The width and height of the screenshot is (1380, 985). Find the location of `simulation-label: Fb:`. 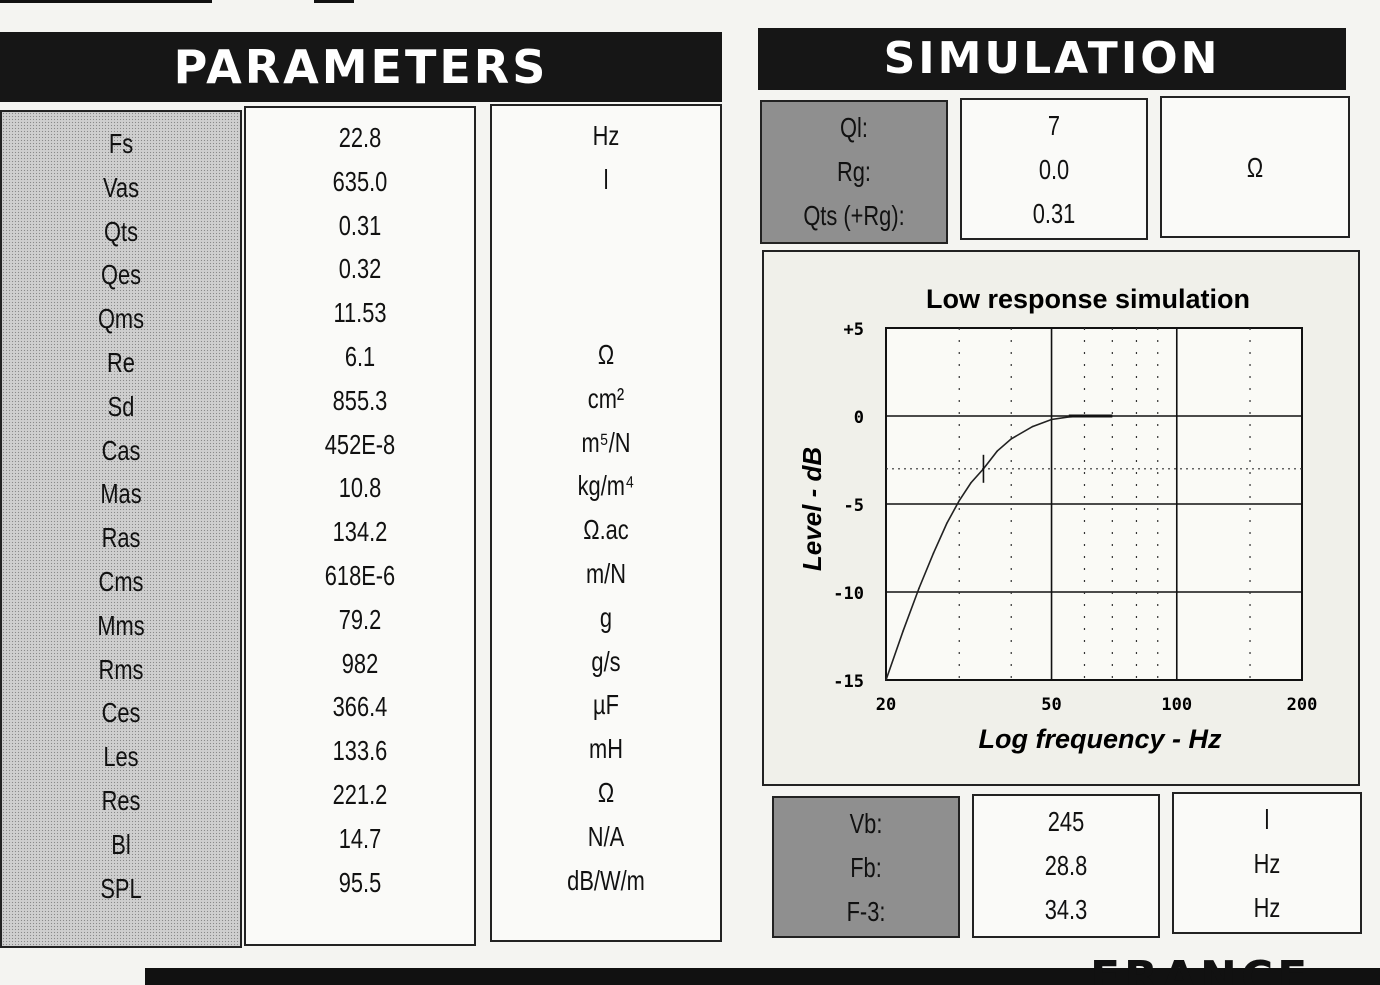

simulation-label: Fb: is located at coordinates (866, 867).